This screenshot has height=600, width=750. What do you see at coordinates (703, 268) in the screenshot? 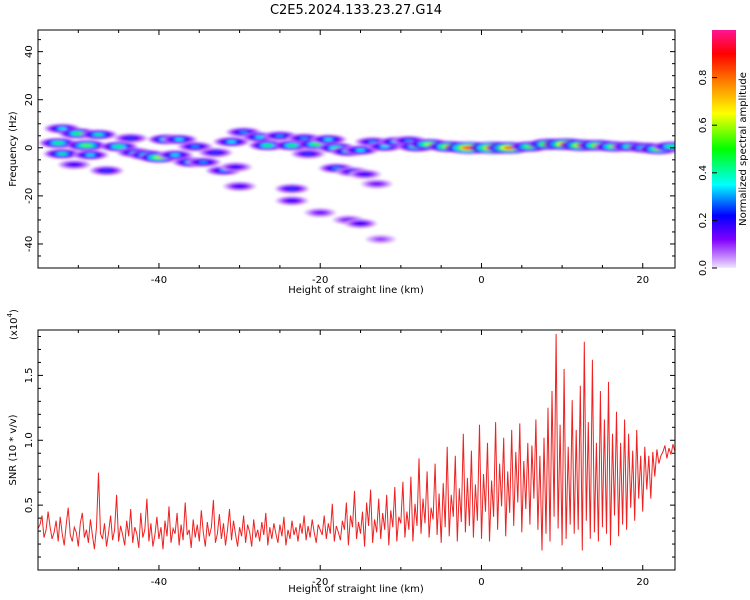
I see `colorbar-tick-label: 0.0` at bounding box center [703, 268].